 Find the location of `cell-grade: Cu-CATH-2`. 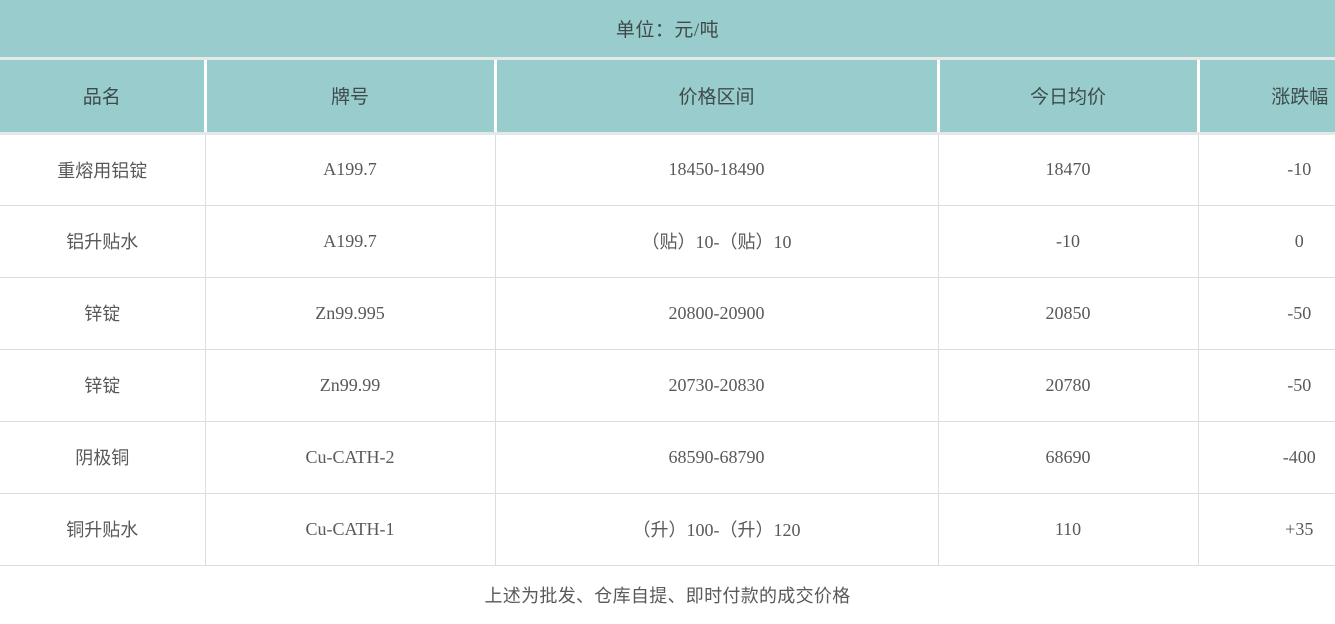

cell-grade: Cu-CATH-2 is located at coordinates (350, 457).